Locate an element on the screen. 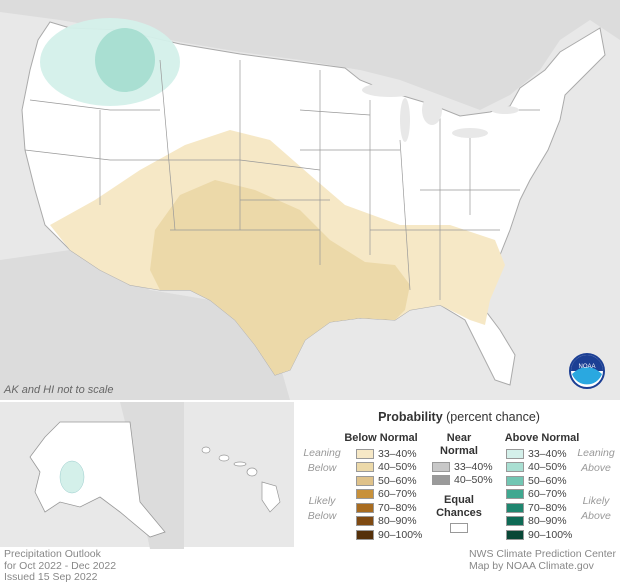 Image resolution: width=620 pixels, height=585 pixels. likely-below-label: Likely Below is located at coordinates (322, 509).